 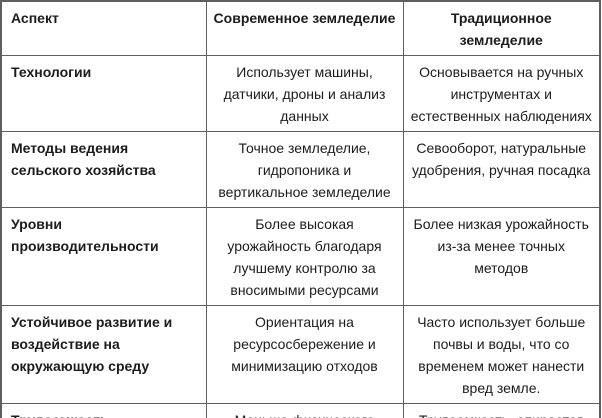 I want to click on aspect-cell: Методы ведения сельского хозяйства, so click(x=103, y=169).